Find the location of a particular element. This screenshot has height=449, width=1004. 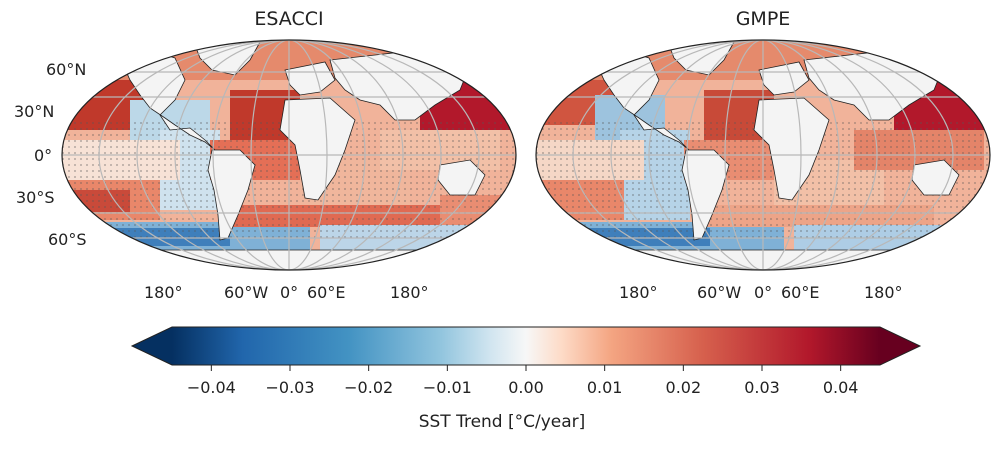

colorbar is located at coordinates (526, 348).